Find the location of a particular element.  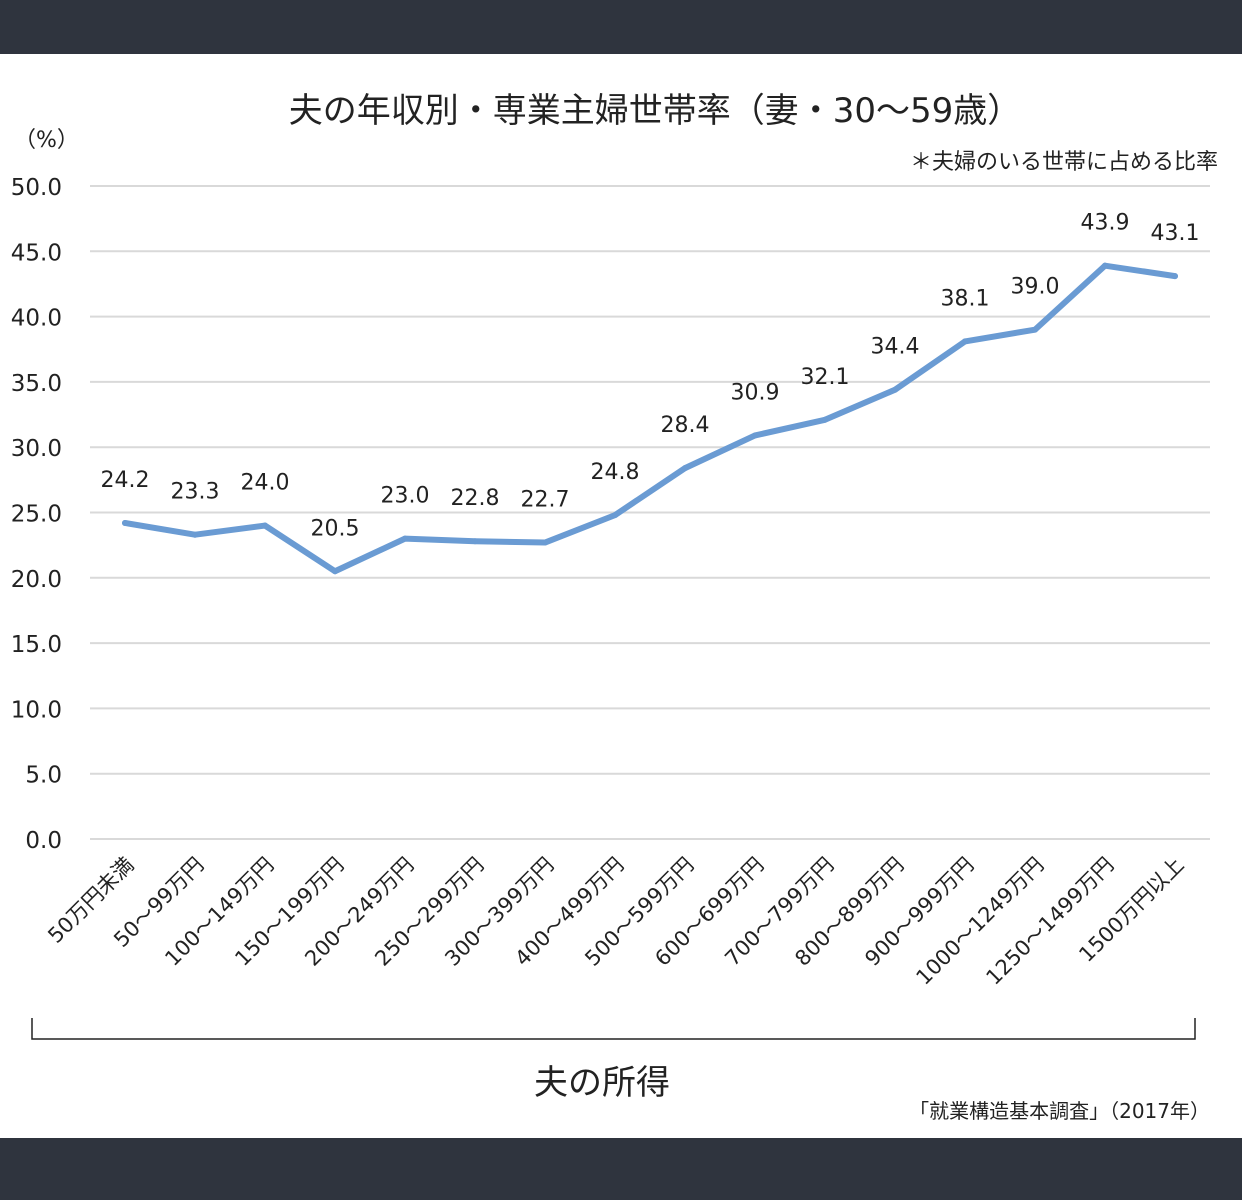

data-label: 24.8 is located at coordinates (615, 472).